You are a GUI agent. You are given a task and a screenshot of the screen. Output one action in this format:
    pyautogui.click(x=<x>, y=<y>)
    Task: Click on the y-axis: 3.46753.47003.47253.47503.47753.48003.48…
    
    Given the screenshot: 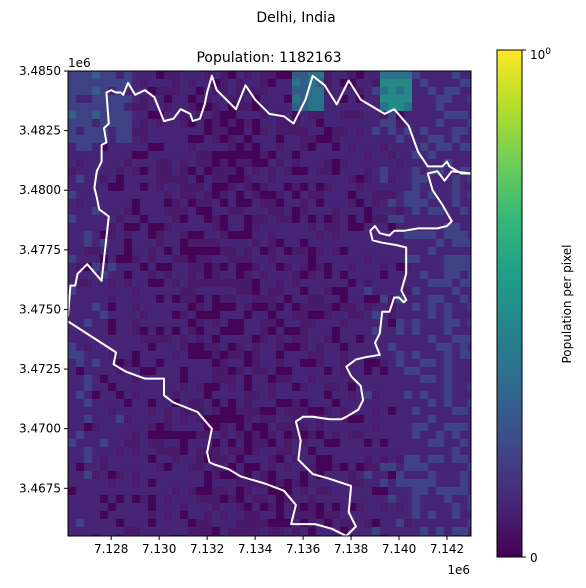 What is the action you would take?
    pyautogui.click(x=43, y=279)
    